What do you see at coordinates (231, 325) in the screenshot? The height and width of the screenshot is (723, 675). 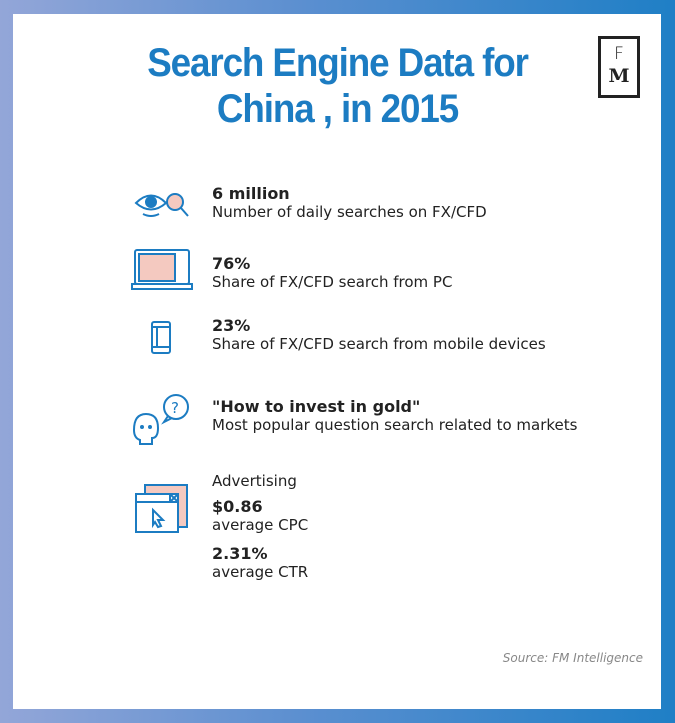 I see `stat-value: 23%` at bounding box center [231, 325].